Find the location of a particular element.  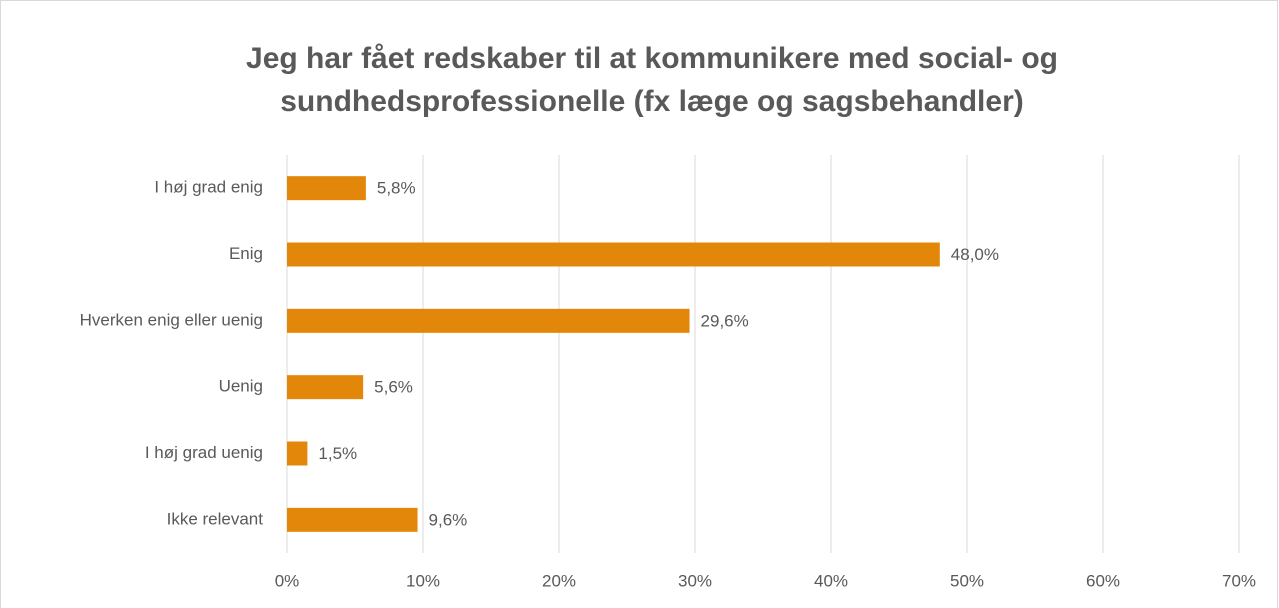

x-tick-label: 60% is located at coordinates (1103, 580).